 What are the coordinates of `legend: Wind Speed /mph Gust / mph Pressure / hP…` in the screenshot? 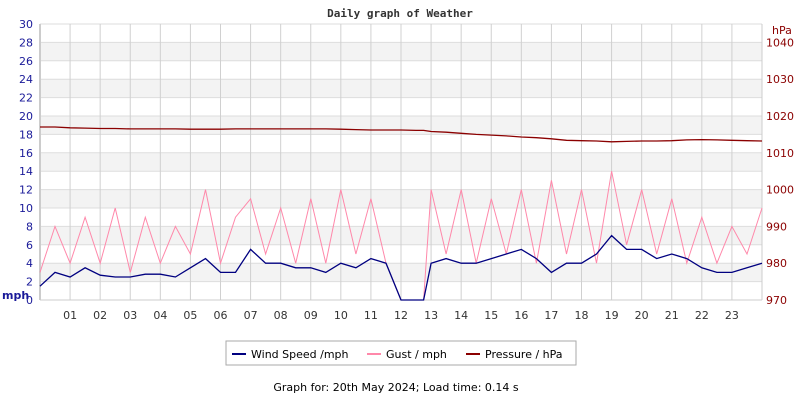 It's located at (401, 353).